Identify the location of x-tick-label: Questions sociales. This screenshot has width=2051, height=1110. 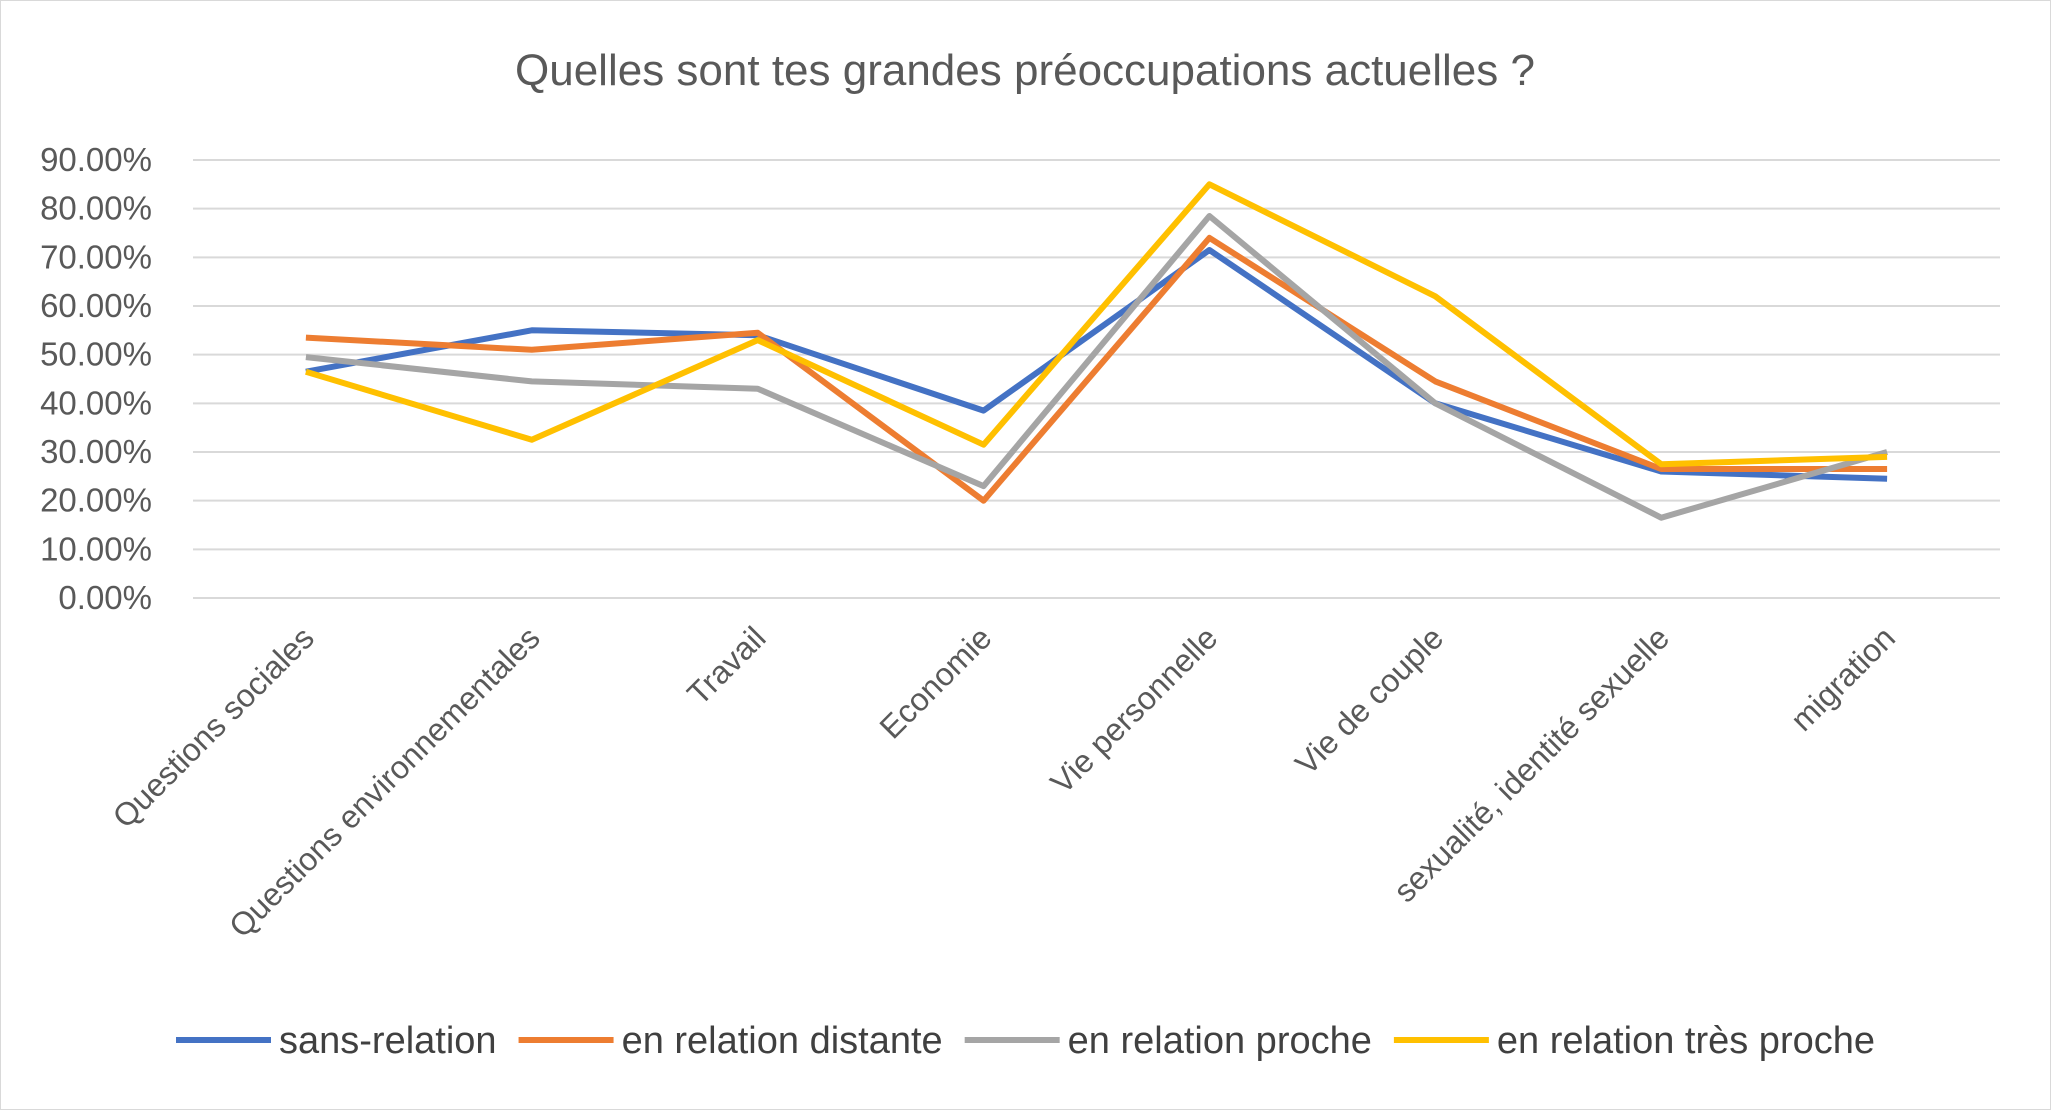
(213, 726).